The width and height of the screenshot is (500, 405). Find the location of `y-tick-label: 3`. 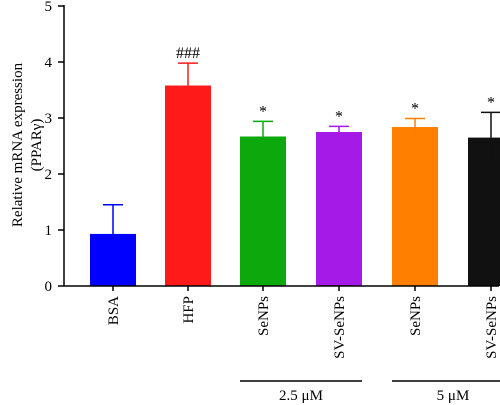

y-tick-label: 3 is located at coordinates (49, 119).